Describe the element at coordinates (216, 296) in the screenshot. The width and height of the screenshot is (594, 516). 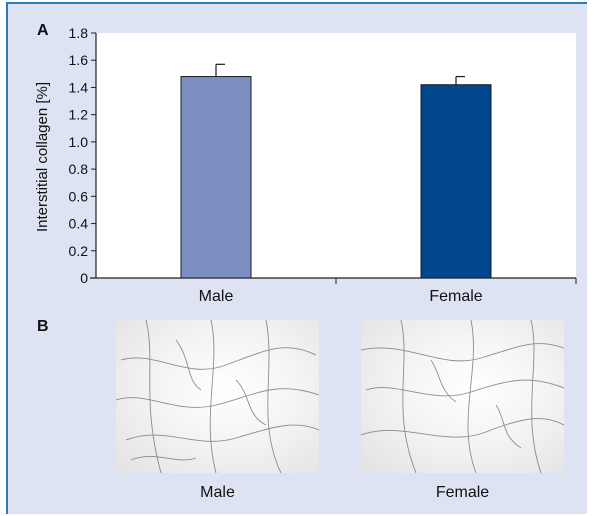
I see `x-tick-label: Male` at that location.